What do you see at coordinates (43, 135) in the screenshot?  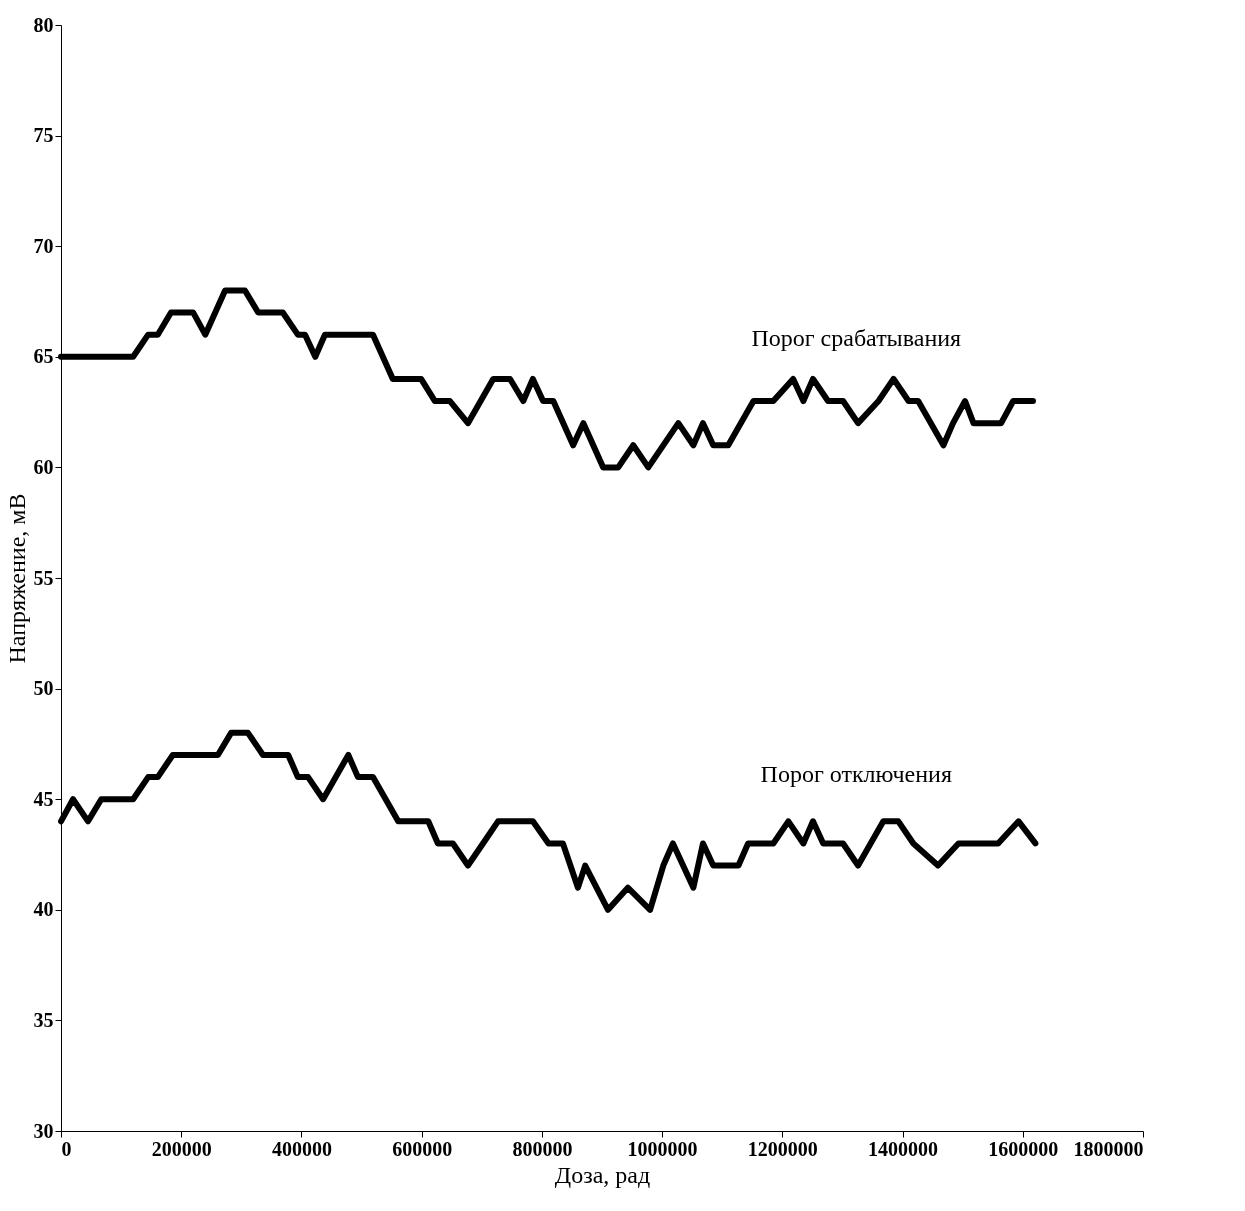 I see `y-tick-label: 75` at bounding box center [43, 135].